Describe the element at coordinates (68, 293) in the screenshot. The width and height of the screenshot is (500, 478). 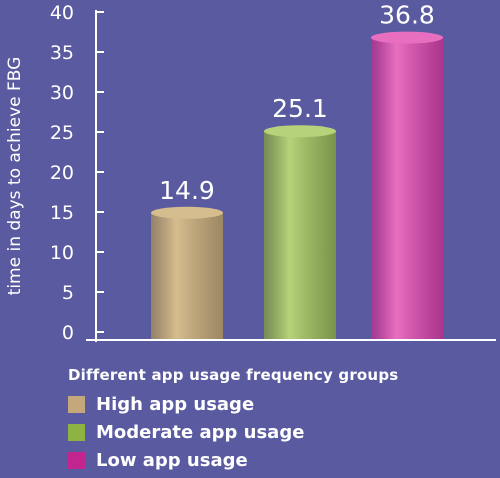
I see `y-tick-label-5: 5` at that location.